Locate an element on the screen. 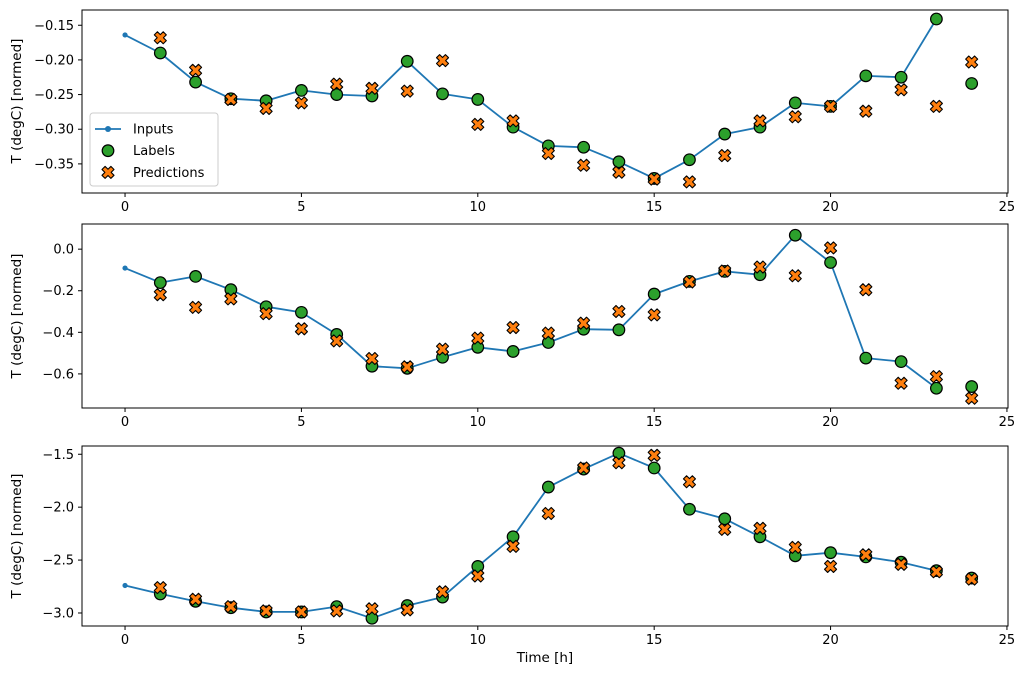  x-axis-ticks: 0 5 10 15 20 25 is located at coordinates (568, 419).